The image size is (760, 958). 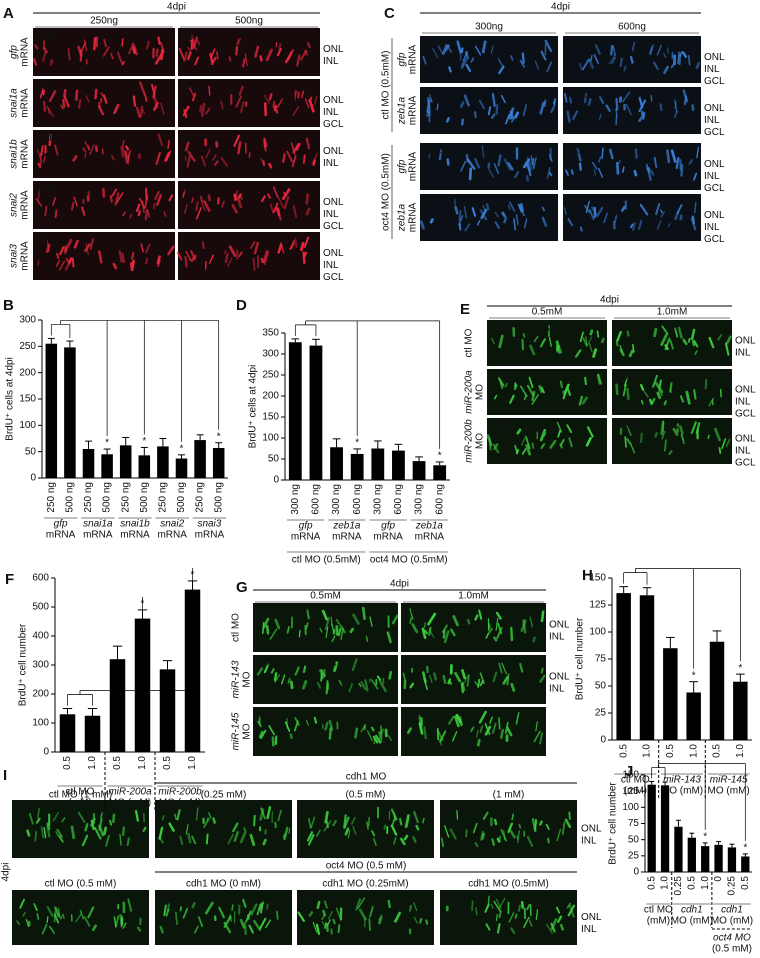 What do you see at coordinates (249, 103) in the screenshot?
I see `micrograph-tint` at bounding box center [249, 103].